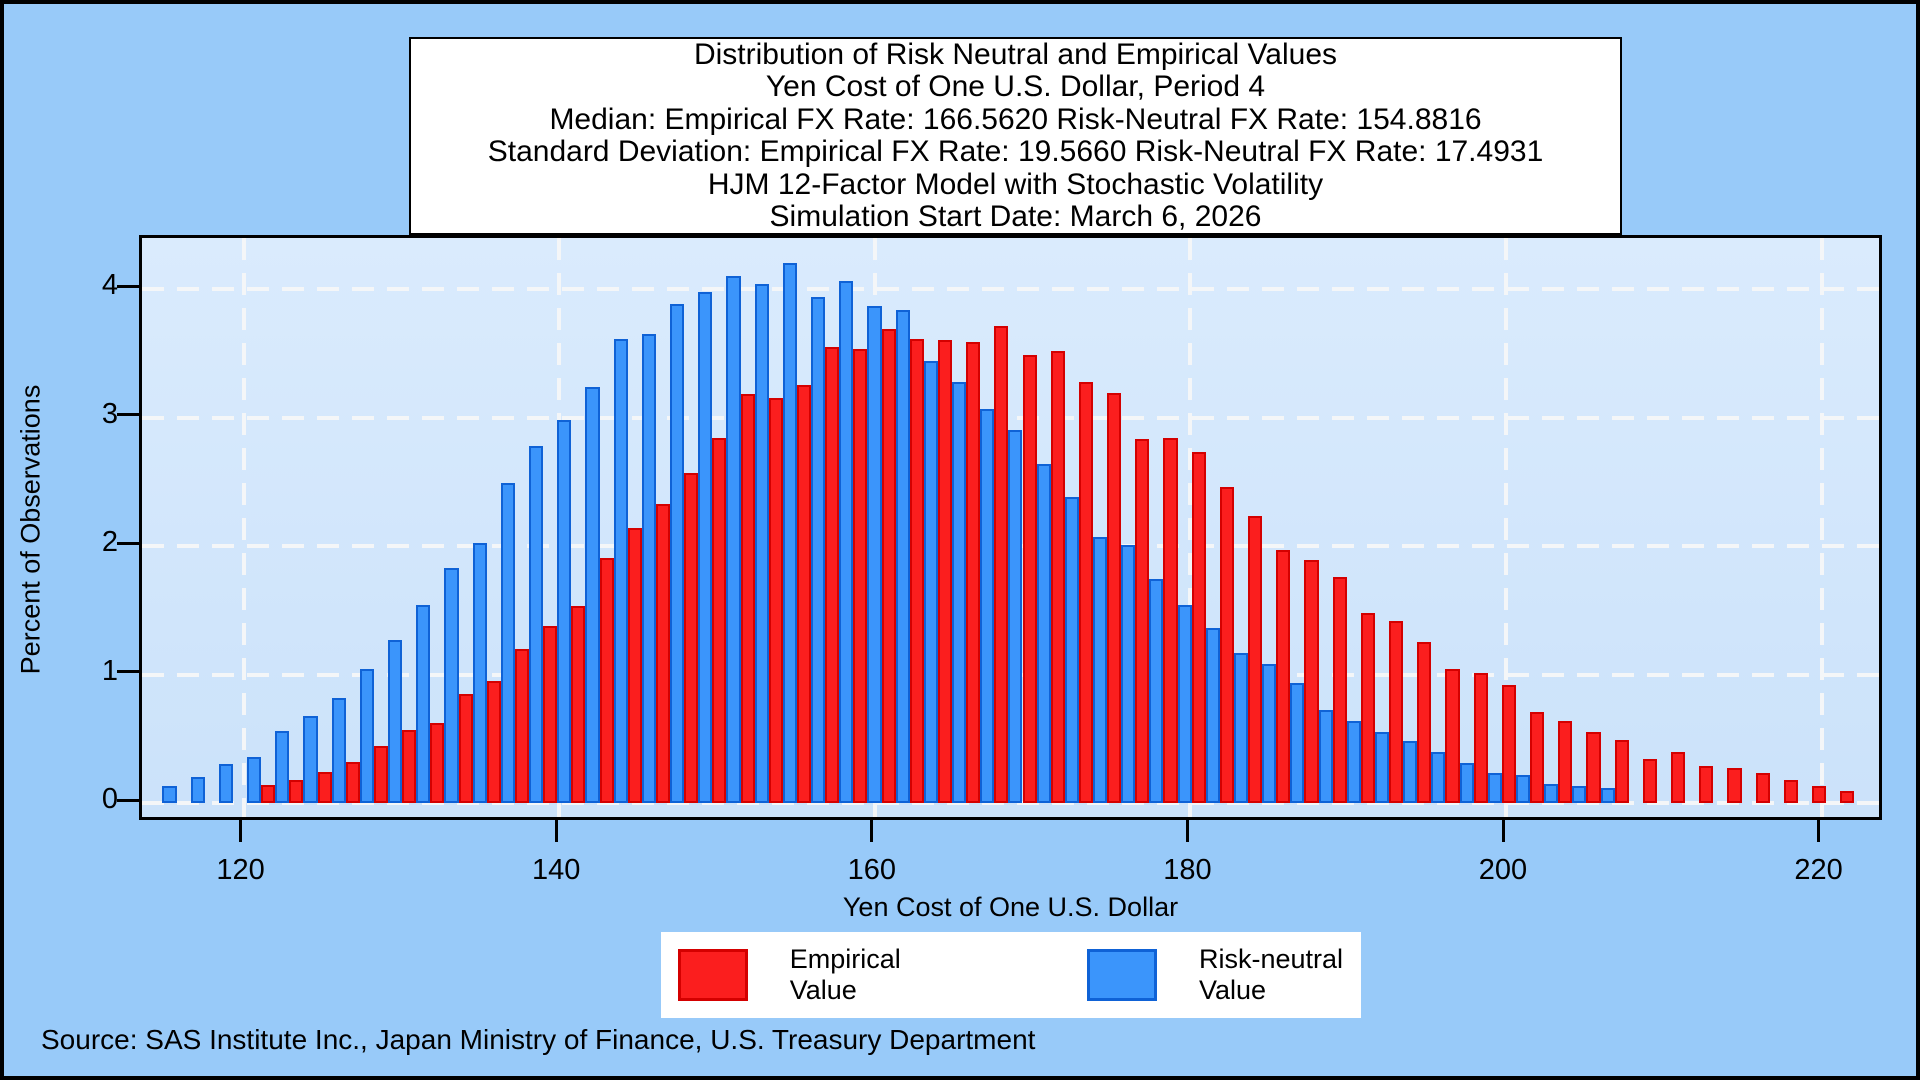  I want to click on legend-label-risk-neutral: Risk-neutral Value, so click(1271, 974).